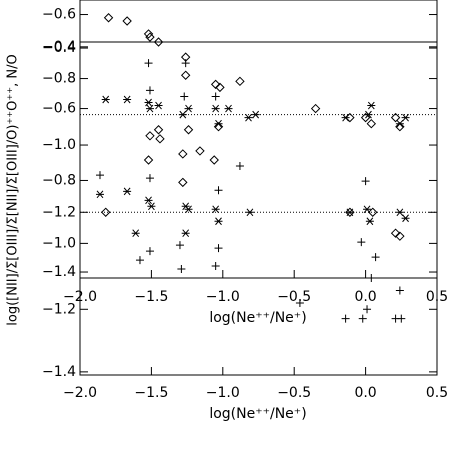  I want to click on x-tick-label: 0.0, so click(365, 297).